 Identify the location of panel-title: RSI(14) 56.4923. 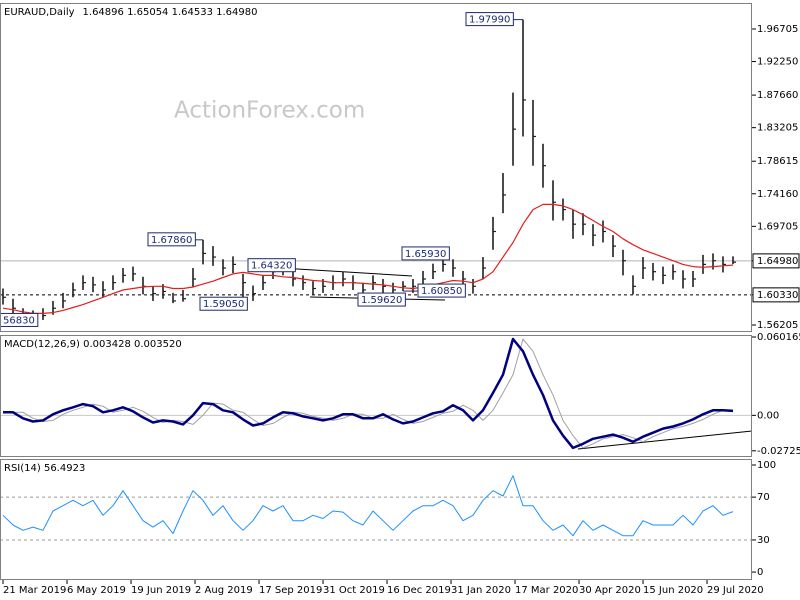
(44, 468).